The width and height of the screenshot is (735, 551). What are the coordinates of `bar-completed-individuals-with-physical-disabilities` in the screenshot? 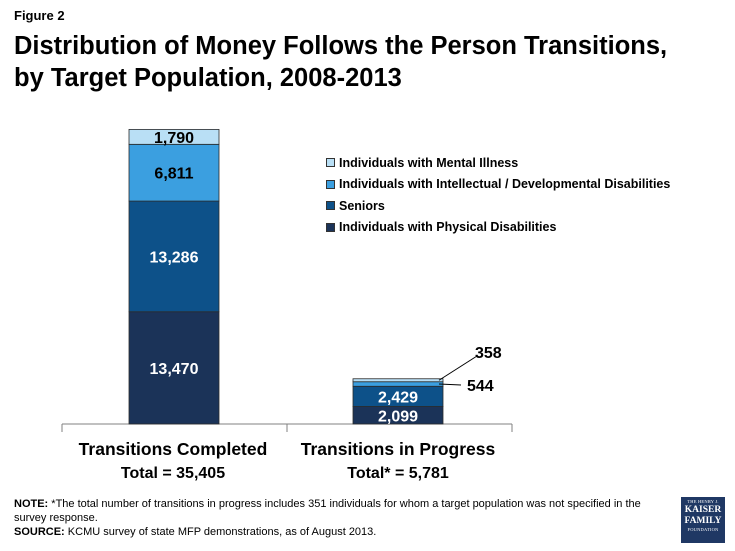 It's located at (174, 368).